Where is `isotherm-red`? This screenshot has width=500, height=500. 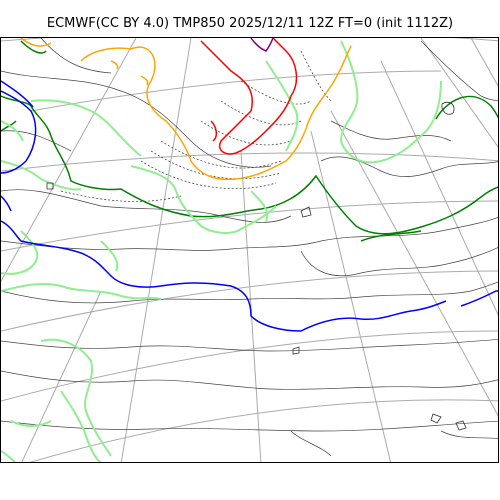 isotherm-red is located at coordinates (249, 96).